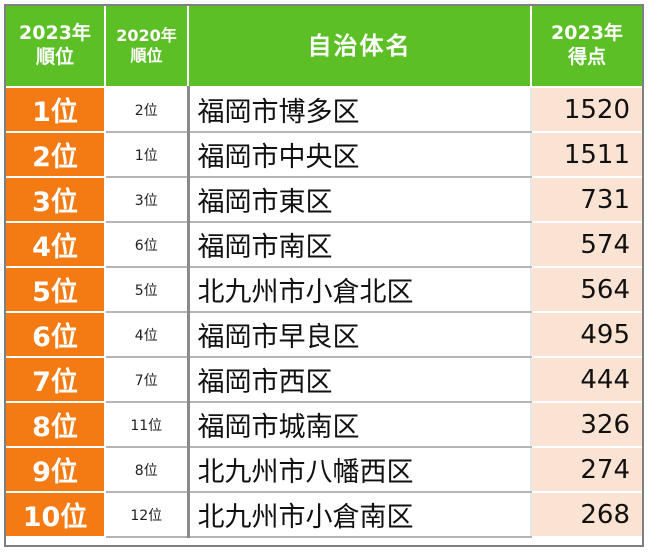 This screenshot has width=650, height=553. I want to click on rank-2020-cell: 2位, so click(147, 110).